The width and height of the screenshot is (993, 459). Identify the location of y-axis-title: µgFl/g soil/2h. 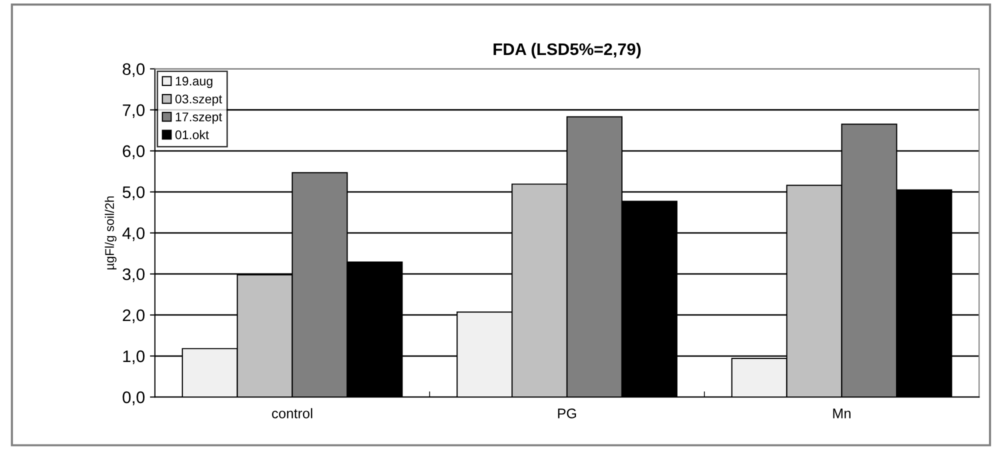
(110, 233).